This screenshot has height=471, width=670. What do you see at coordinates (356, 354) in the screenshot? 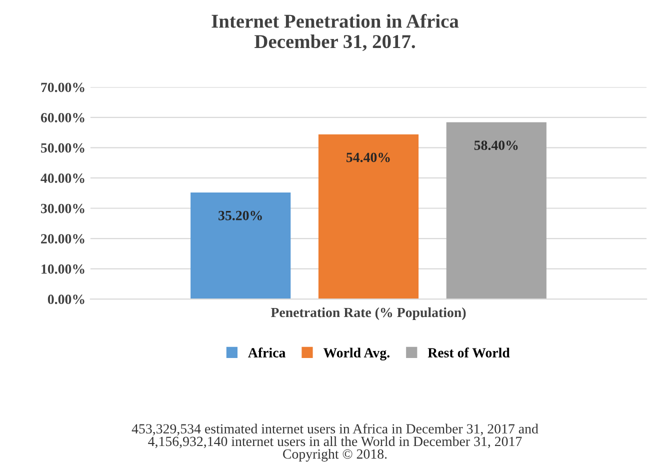
I see `legend-label: World Avg.` at bounding box center [356, 354].